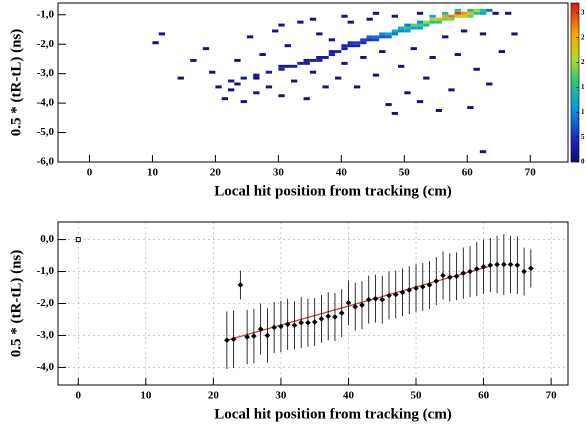 The height and width of the screenshot is (430, 586). What do you see at coordinates (46, 132) in the screenshot?
I see `y-tick-label: -5,0` at bounding box center [46, 132].